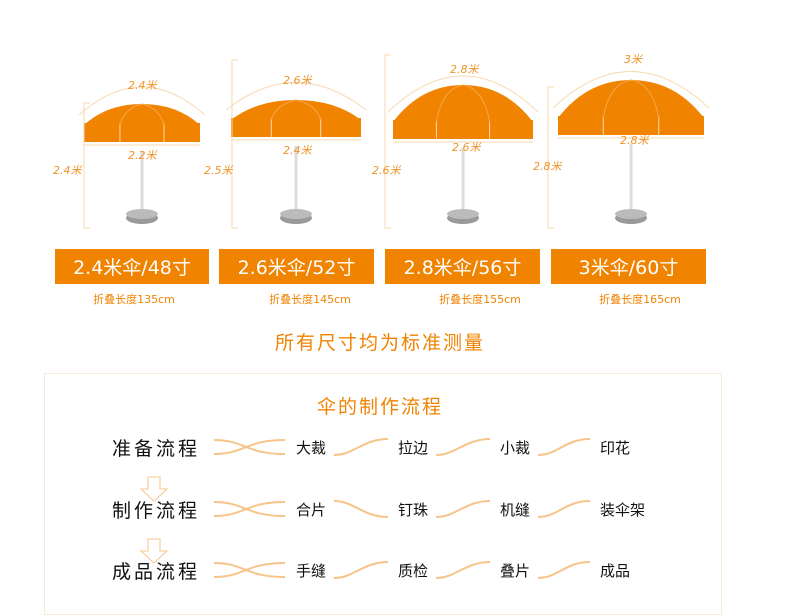  Describe the element at coordinates (67, 170) in the screenshot. I see `height-1: 2.4米` at that location.